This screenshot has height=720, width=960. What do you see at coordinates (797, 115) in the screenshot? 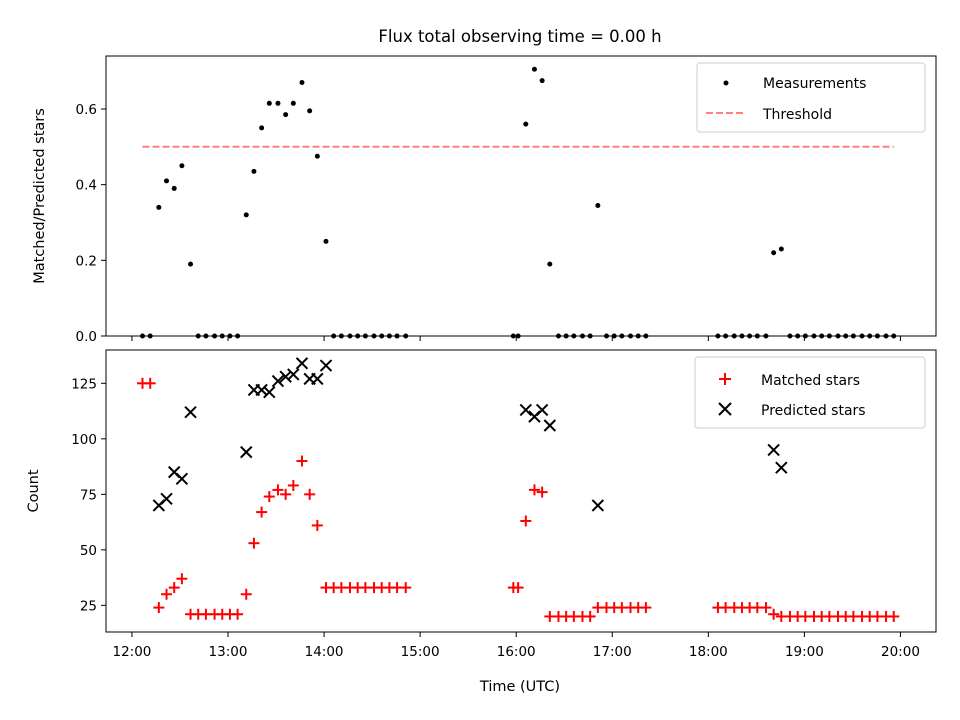
I see `legend-threshold-label: Threshold` at bounding box center [797, 115].